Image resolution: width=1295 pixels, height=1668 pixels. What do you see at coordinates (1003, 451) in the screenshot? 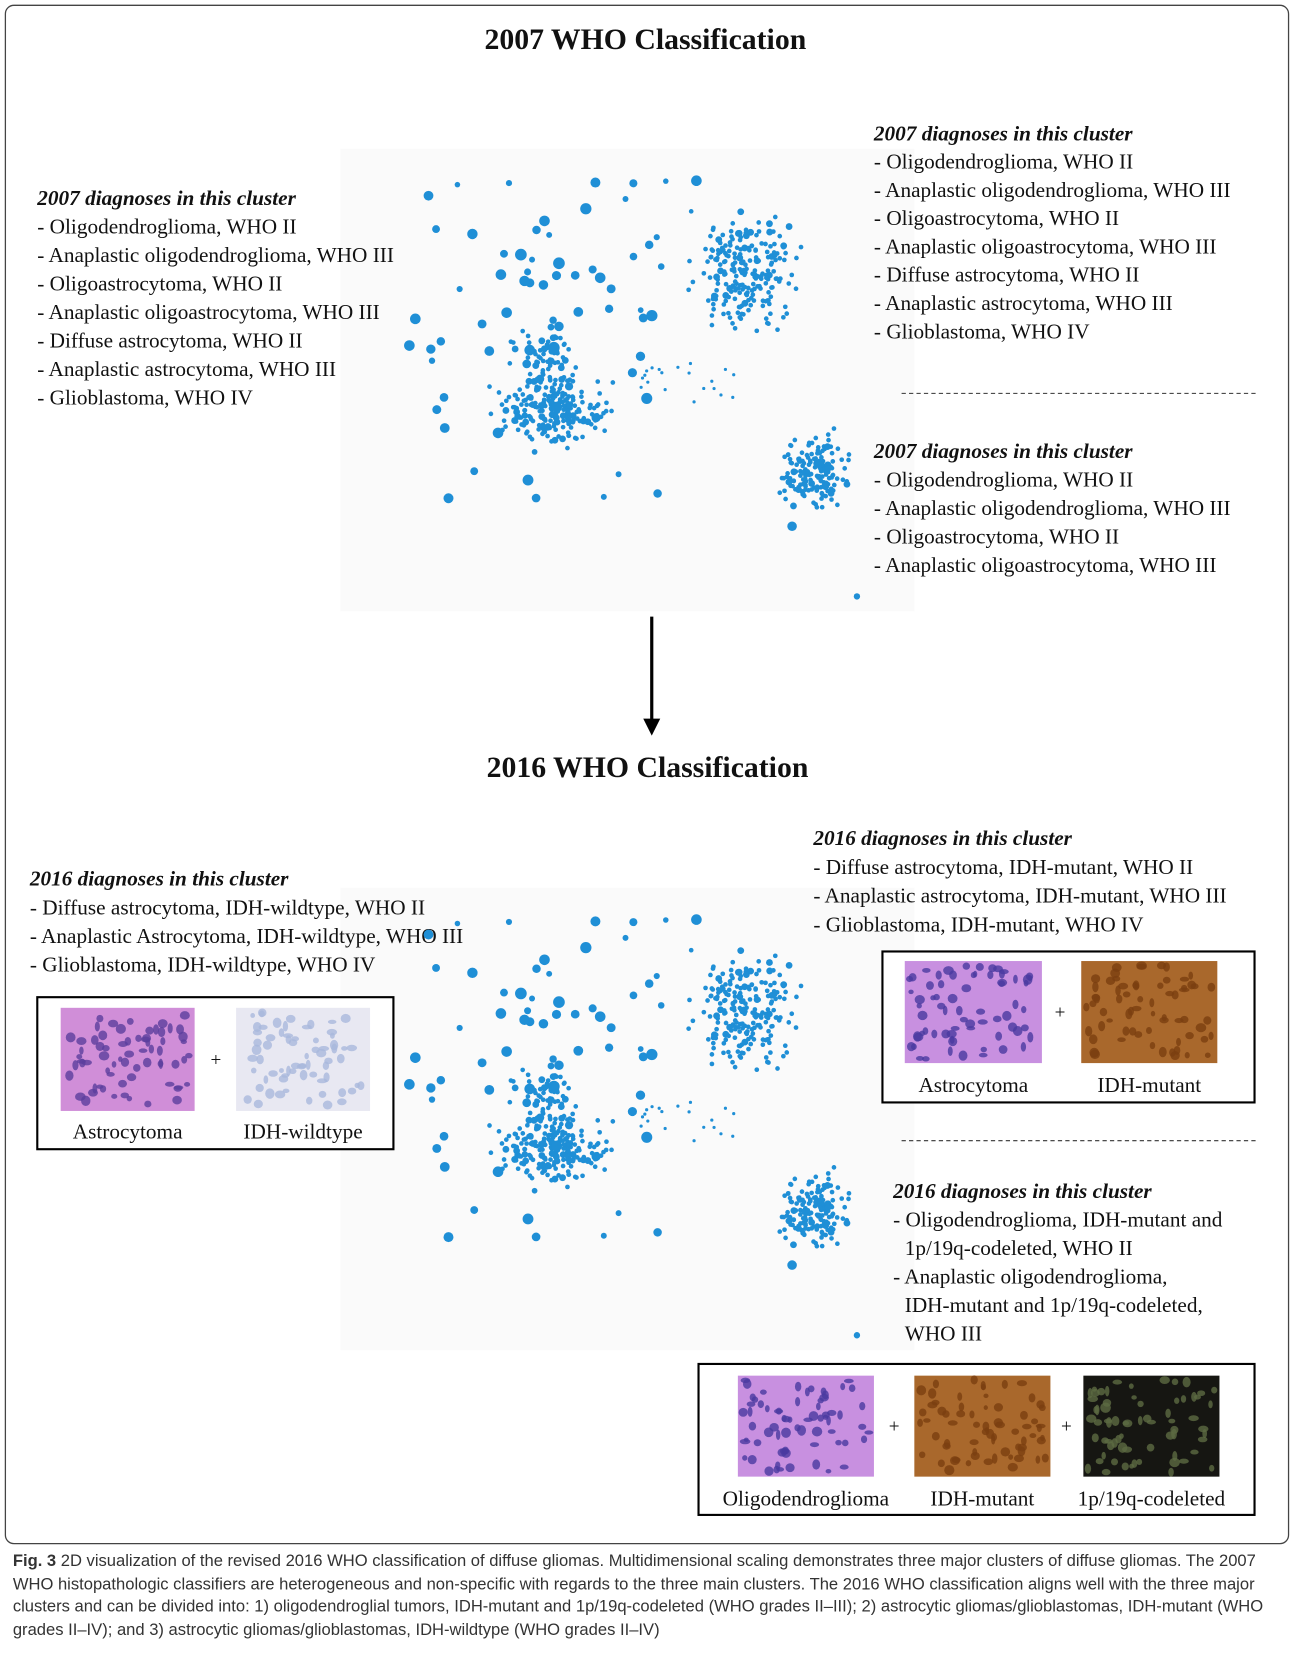
I see `cluster-heading: 2007 diagnoses in this cluster` at bounding box center [1003, 451].